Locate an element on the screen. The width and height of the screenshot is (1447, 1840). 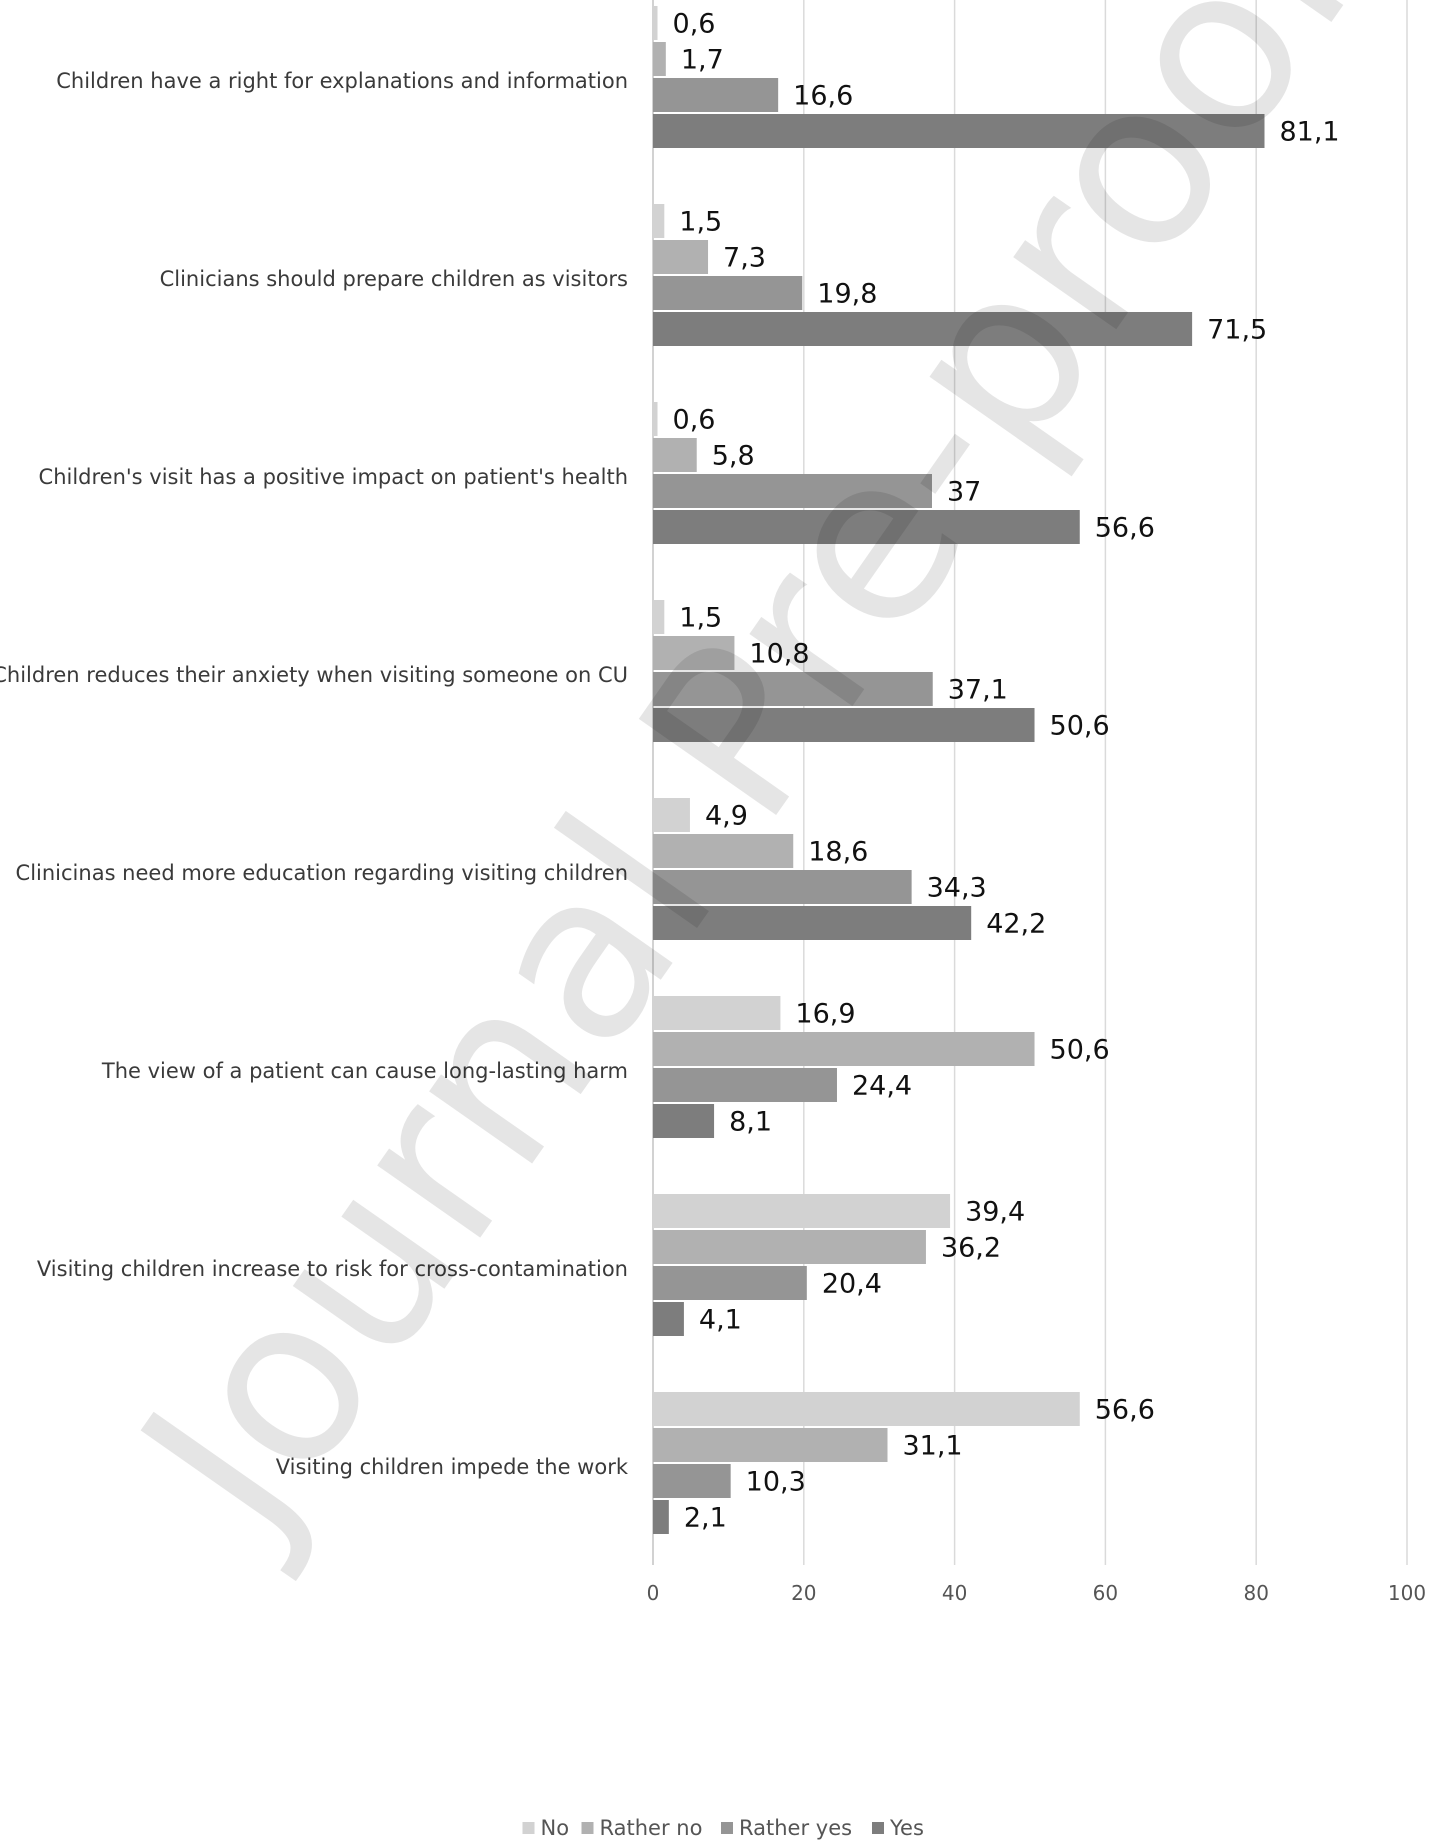
legend-label: Rather yes is located at coordinates (795, 1828).